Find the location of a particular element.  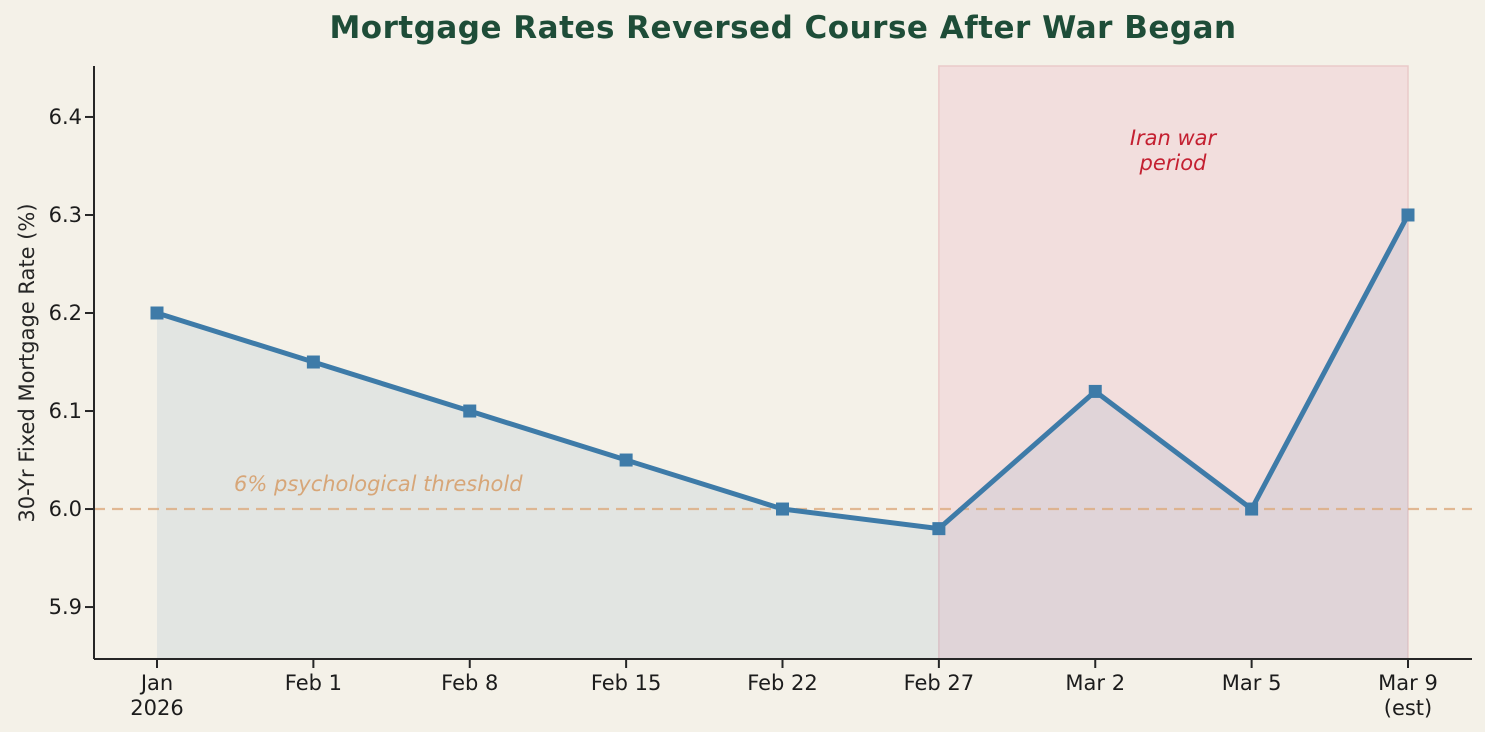

y-tick-label: 5.9 is located at coordinates (65, 607).